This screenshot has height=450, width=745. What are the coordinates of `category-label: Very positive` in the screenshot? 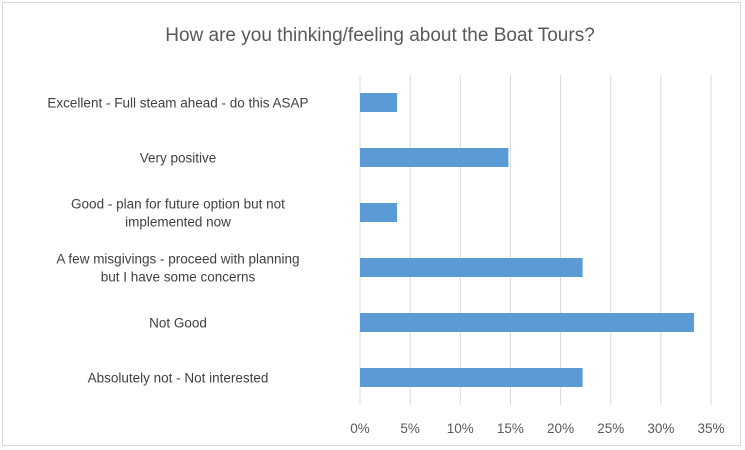 It's located at (178, 158).